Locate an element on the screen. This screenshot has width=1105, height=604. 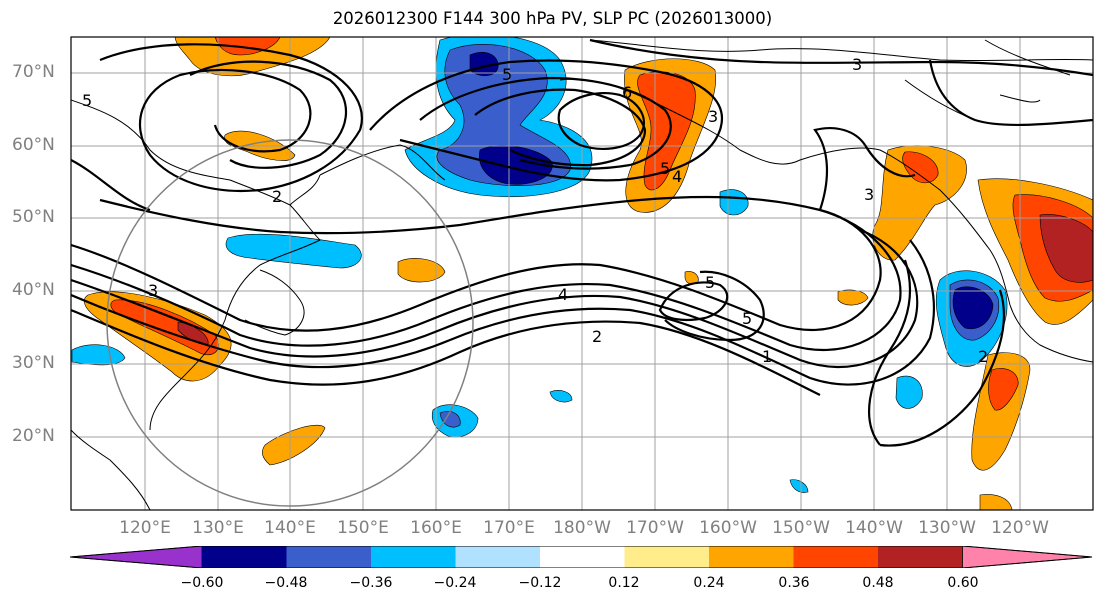
colorbar-tick-label: 0.12 is located at coordinates (624, 583).